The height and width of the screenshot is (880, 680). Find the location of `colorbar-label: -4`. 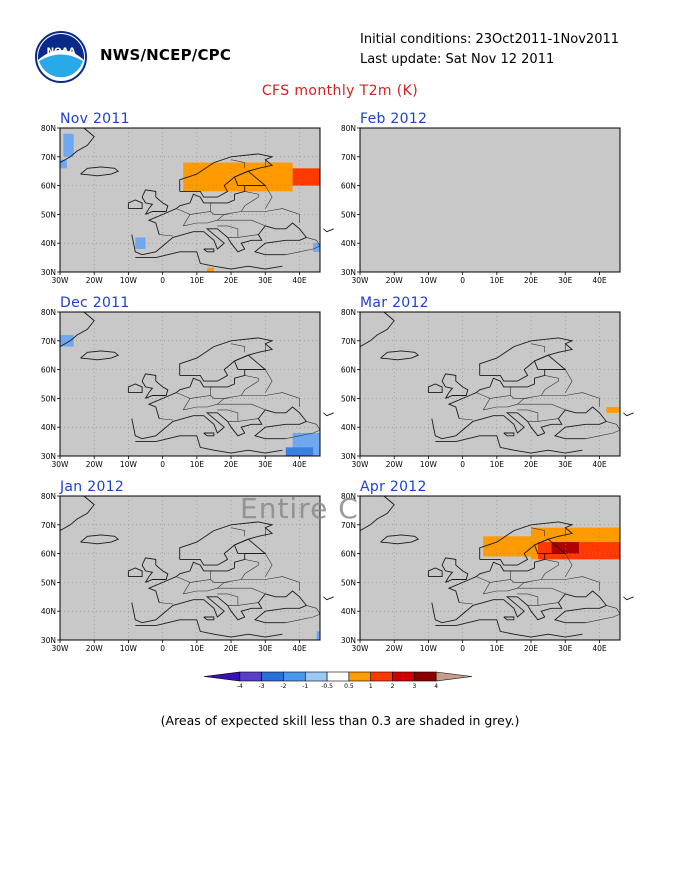

colorbar-label: -4 is located at coordinates (240, 686).